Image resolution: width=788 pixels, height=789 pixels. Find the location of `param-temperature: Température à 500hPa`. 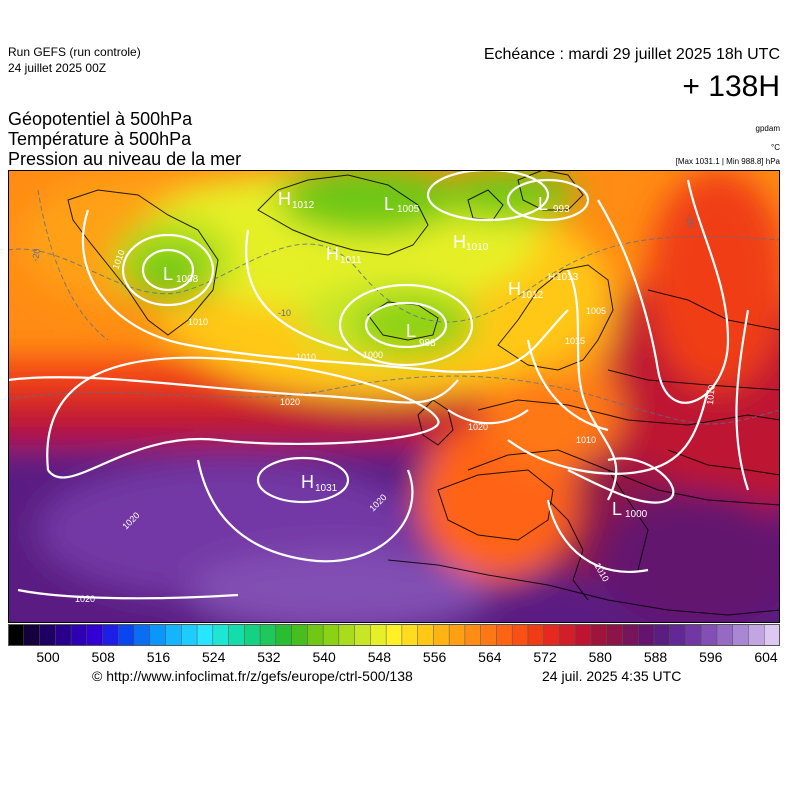

param-temperature: Température à 500hPa is located at coordinates (100, 139).